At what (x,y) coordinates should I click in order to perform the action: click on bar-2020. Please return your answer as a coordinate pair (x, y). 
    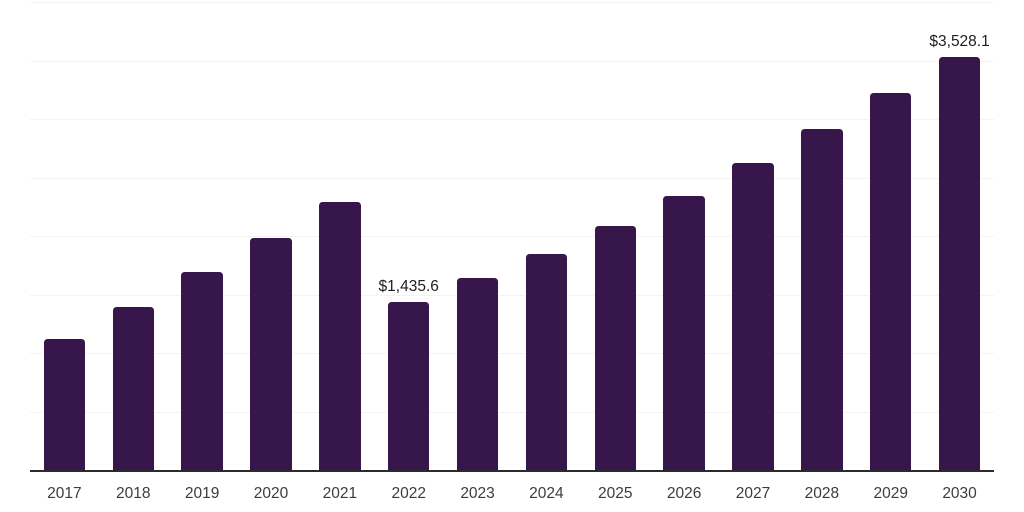
    Looking at the image, I should click on (271, 353).